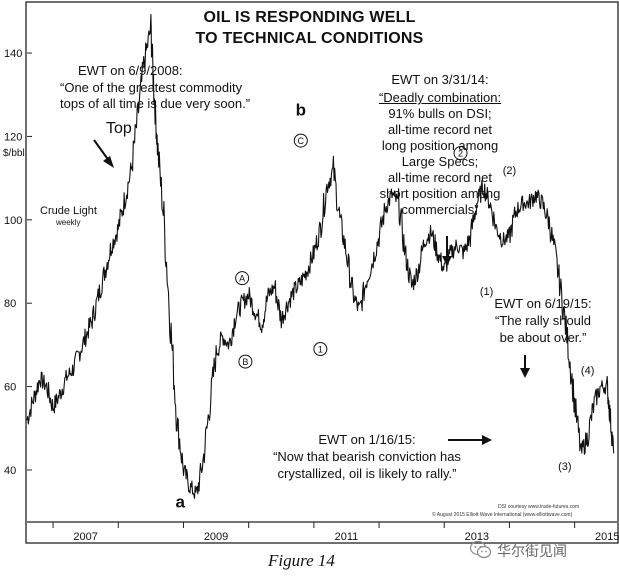 This screenshot has height=578, width=619. Describe the element at coordinates (85, 537) in the screenshot. I see `x-tick-label: 2007` at that location.